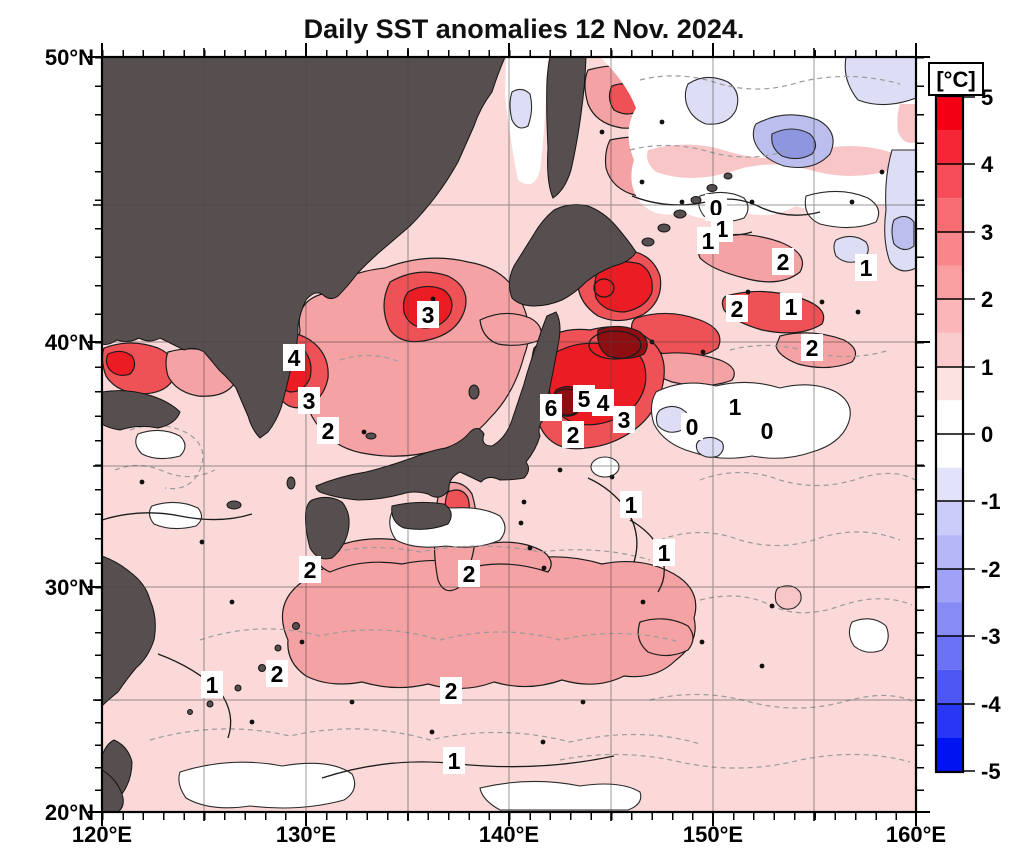 The width and height of the screenshot is (1024, 857). I want to click on x-tick-label-130e: 130°E, so click(306, 834).